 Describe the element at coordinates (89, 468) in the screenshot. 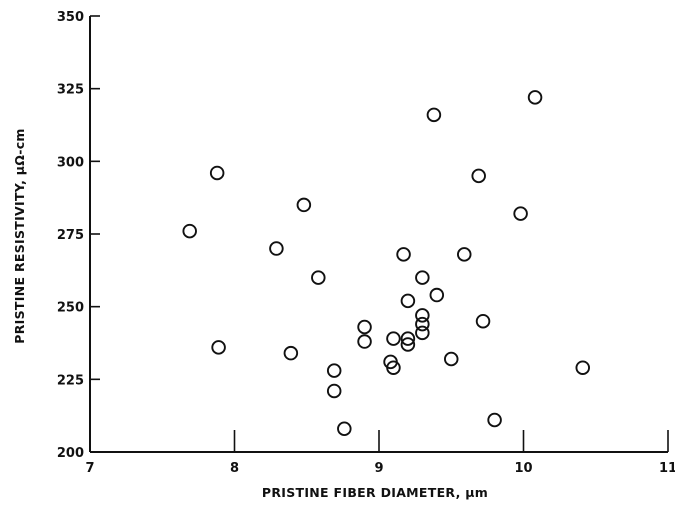

I see `x-tick-label: 7` at that location.